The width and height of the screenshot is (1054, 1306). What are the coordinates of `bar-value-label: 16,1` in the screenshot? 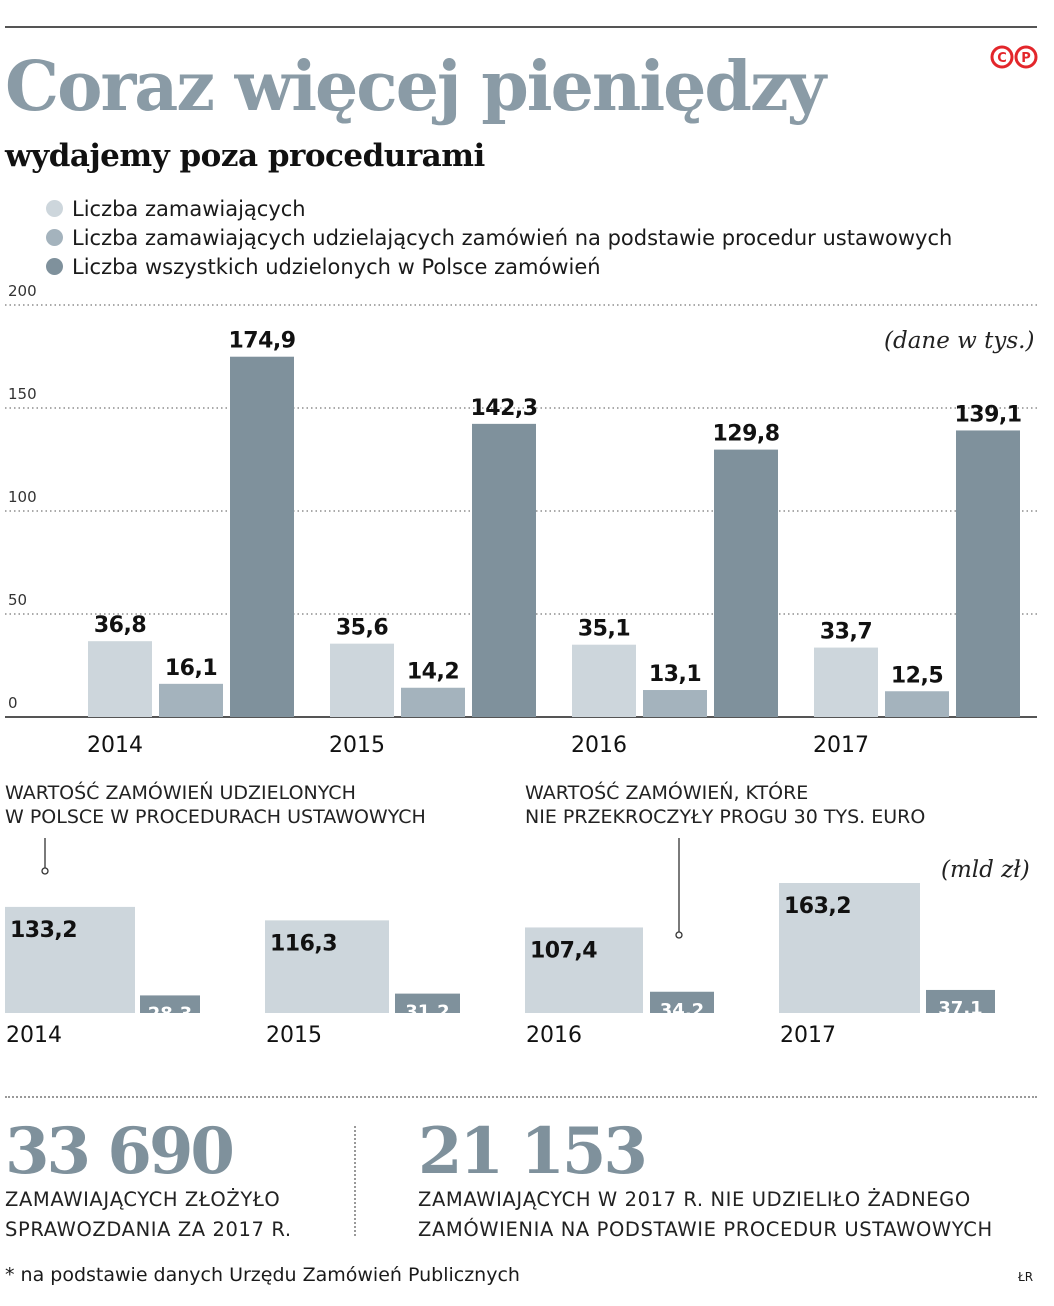 It's located at (191, 668).